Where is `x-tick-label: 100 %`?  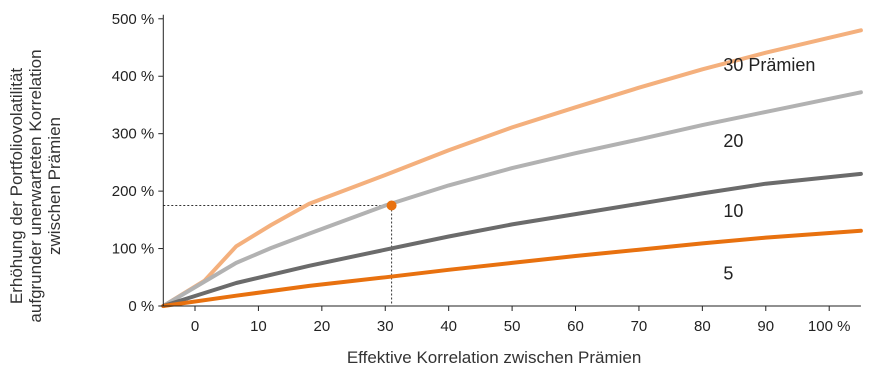 x-tick-label: 100 % is located at coordinates (829, 326).